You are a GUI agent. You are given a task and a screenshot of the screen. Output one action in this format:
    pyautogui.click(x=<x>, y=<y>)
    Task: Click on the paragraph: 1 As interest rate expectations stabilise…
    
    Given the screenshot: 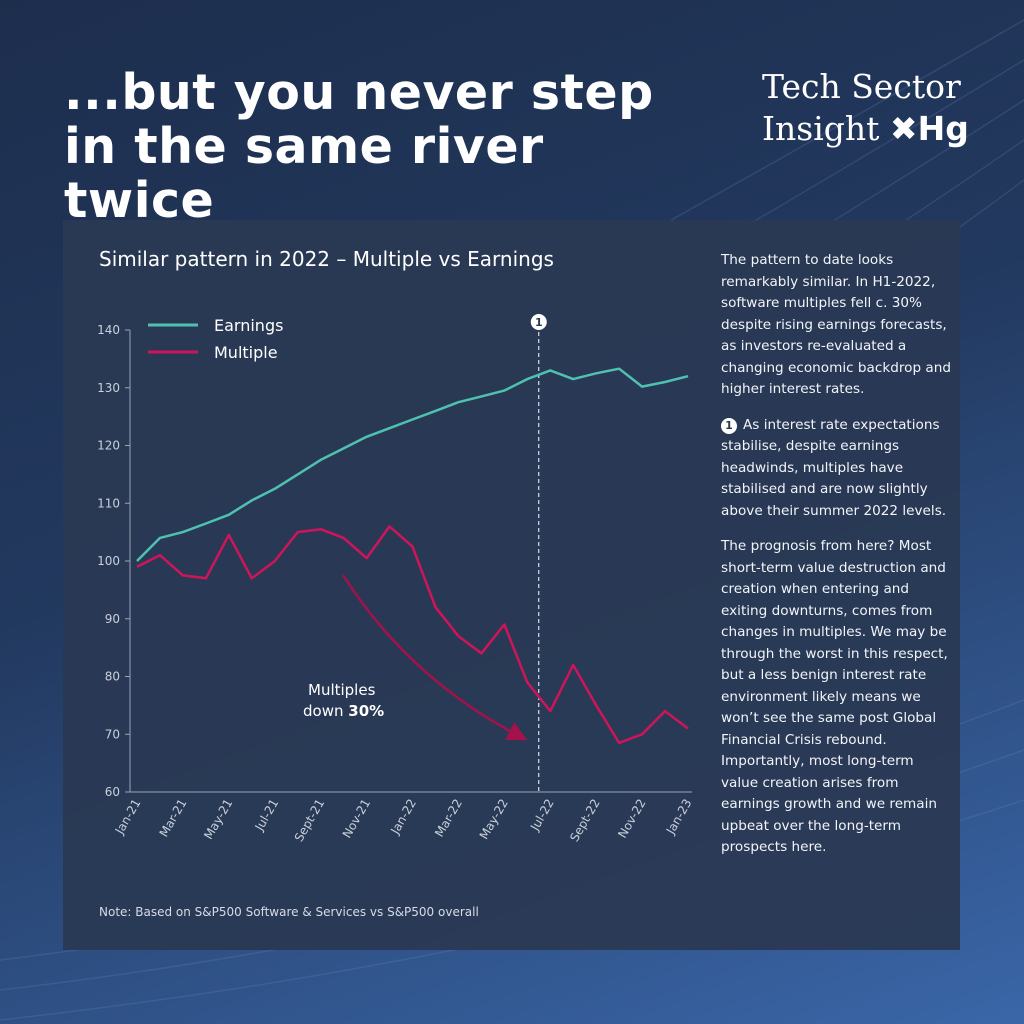 What is the action you would take?
    pyautogui.click(x=837, y=469)
    